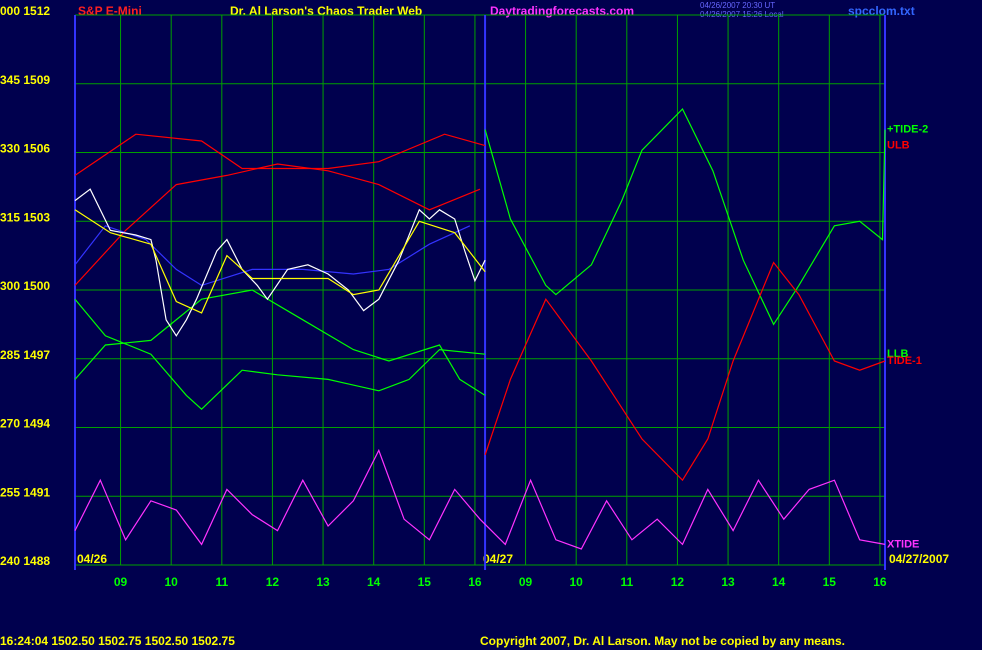 The image size is (982, 650). What do you see at coordinates (25, 11) in the screenshot?
I see `y-tick-label: 000 1512` at bounding box center [25, 11].